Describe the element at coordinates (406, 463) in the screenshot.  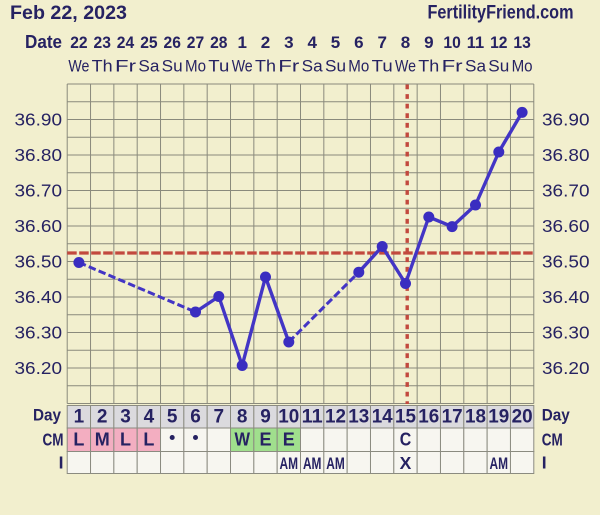
I see `svg-text: X` at that location.